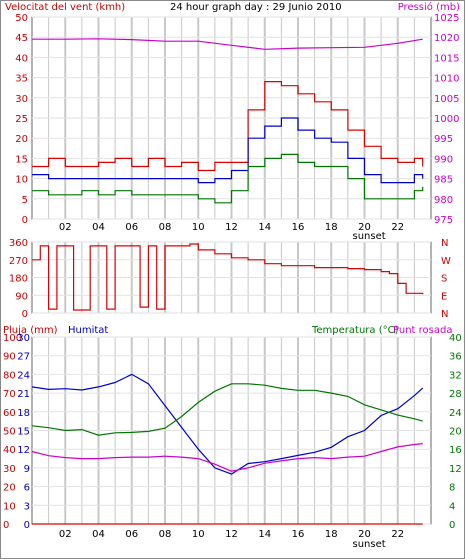 The height and width of the screenshot is (559, 465). Describe the element at coordinates (446, 38) in the screenshot. I see `pressure-tick-label: 1020` at that location.